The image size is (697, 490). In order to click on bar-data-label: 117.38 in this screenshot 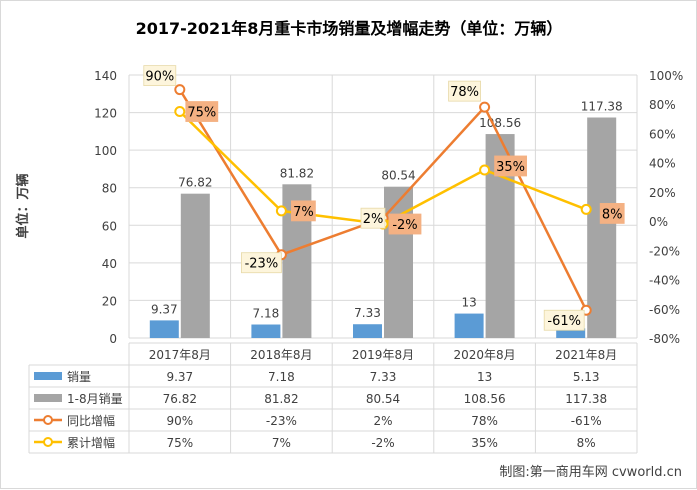, I will do `click(602, 106)`.